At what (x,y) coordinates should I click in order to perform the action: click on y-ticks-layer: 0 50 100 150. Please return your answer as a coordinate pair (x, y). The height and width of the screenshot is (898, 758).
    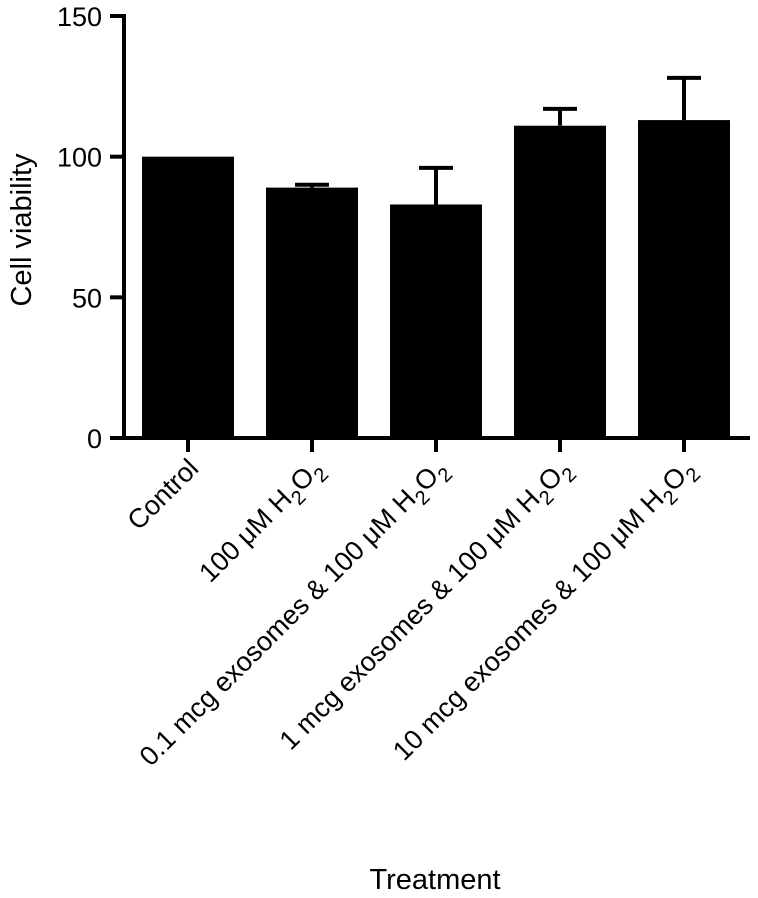
    Looking at the image, I should click on (90, 228).